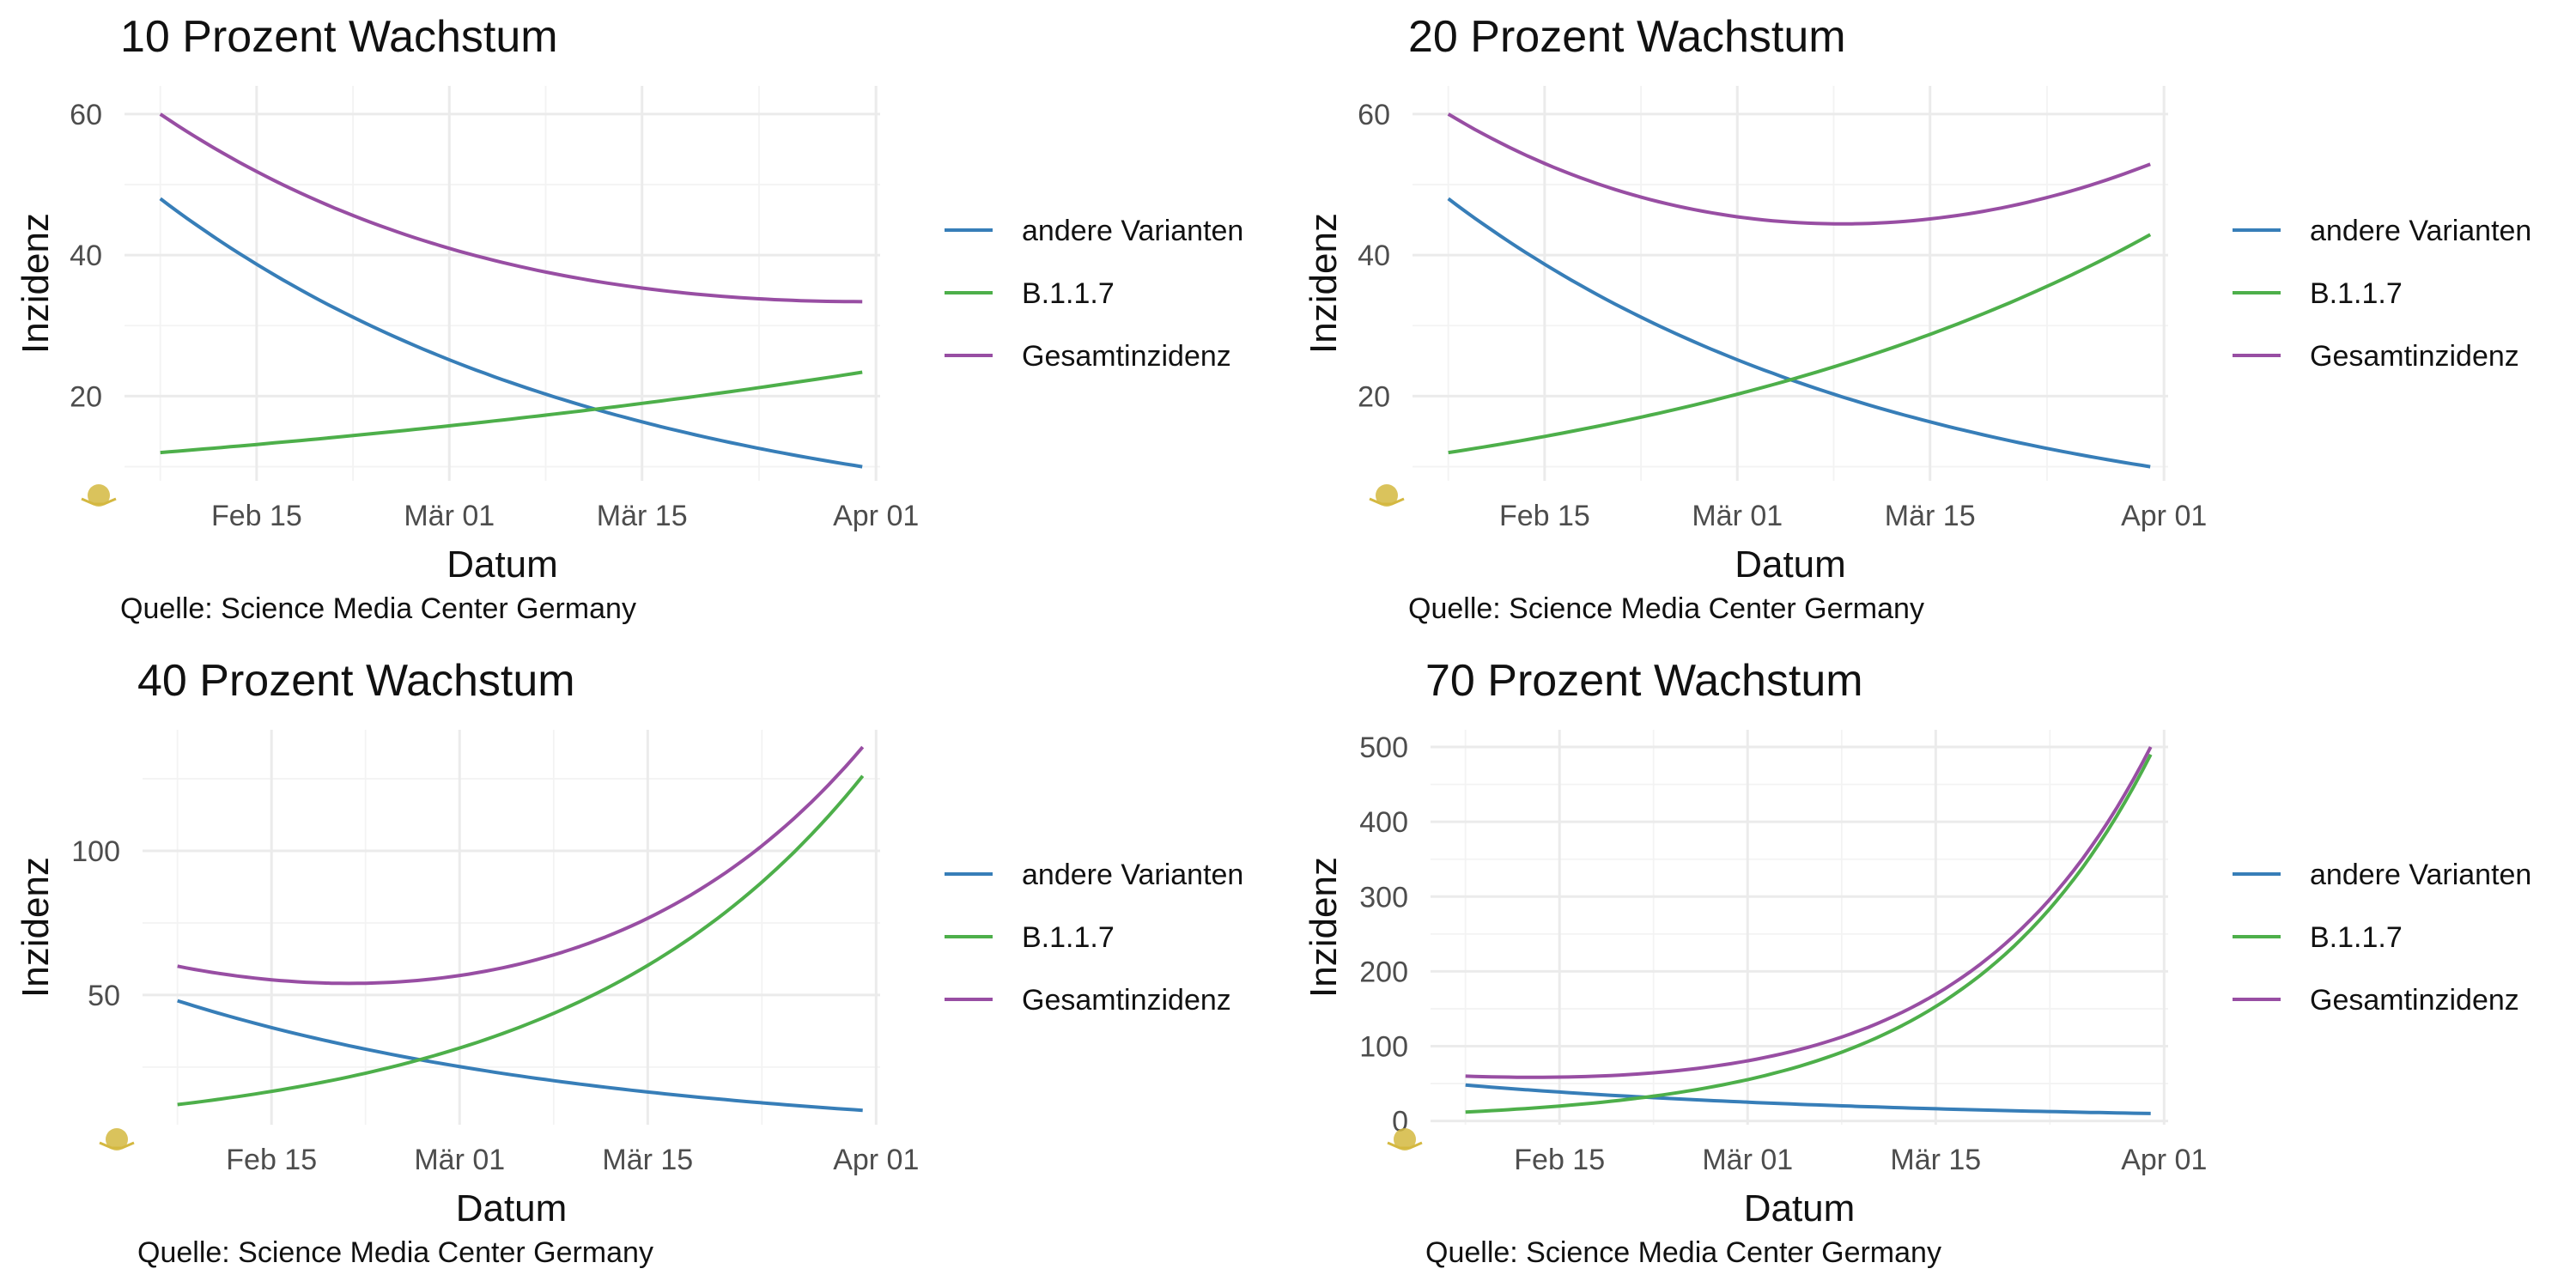 This screenshot has height=1287, width=2576. Describe the element at coordinates (356, 681) in the screenshot. I see `chart-title: 40 Prozent Wachstum` at that location.